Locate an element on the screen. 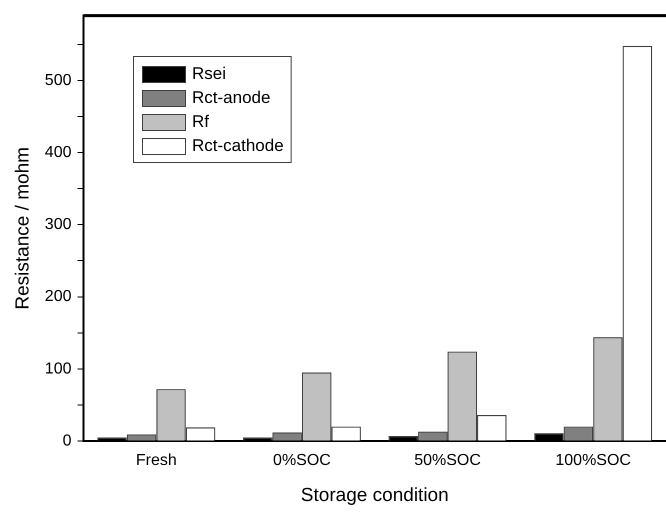 The width and height of the screenshot is (666, 515). y-tick-label: 200 is located at coordinates (58, 297).